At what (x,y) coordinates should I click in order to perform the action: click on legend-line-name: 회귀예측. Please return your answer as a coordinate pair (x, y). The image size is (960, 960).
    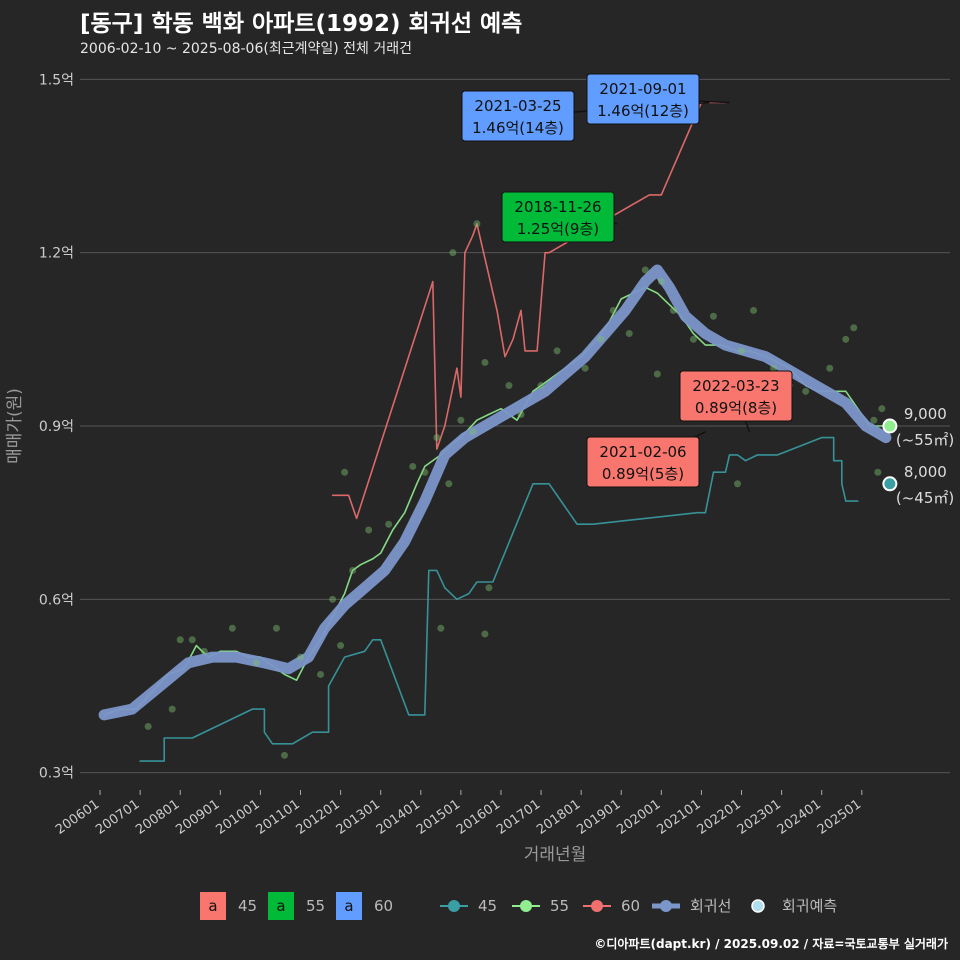
    Looking at the image, I should click on (809, 906).